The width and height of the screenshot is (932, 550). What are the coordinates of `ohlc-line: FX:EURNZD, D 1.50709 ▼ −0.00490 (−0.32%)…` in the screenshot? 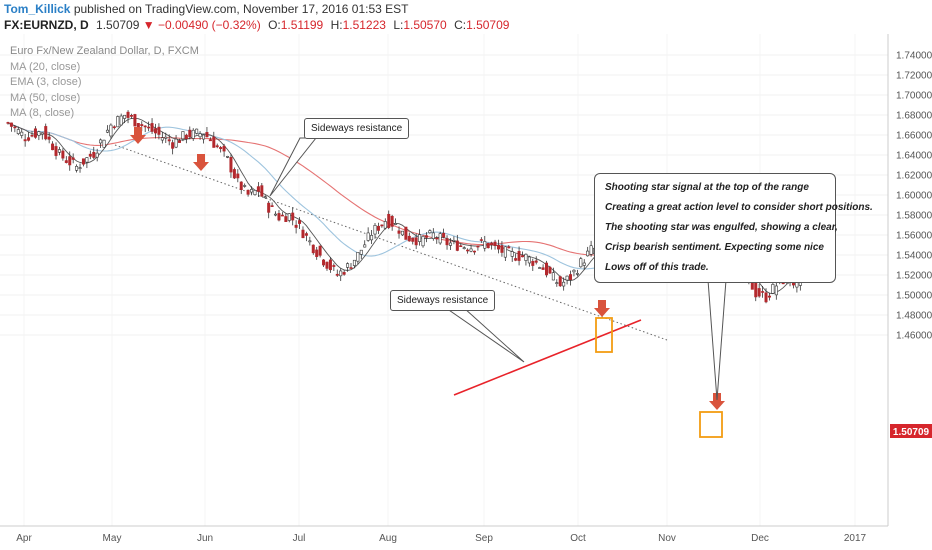 It's located at (256, 25).